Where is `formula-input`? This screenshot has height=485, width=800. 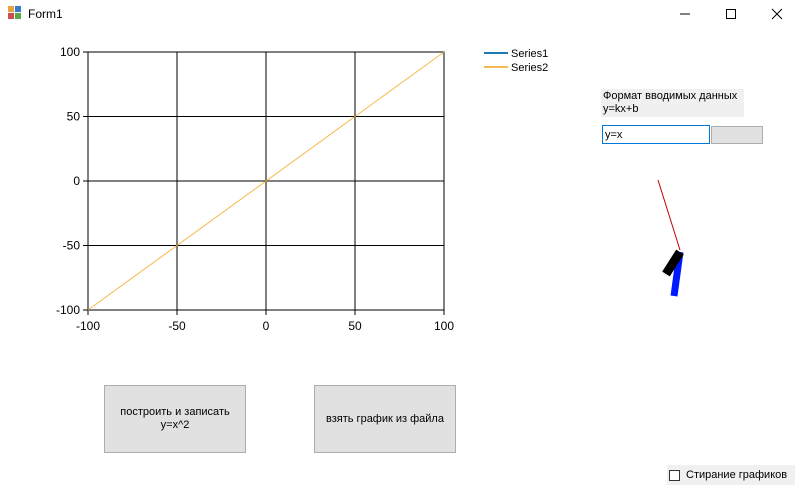 formula-input is located at coordinates (656, 134).